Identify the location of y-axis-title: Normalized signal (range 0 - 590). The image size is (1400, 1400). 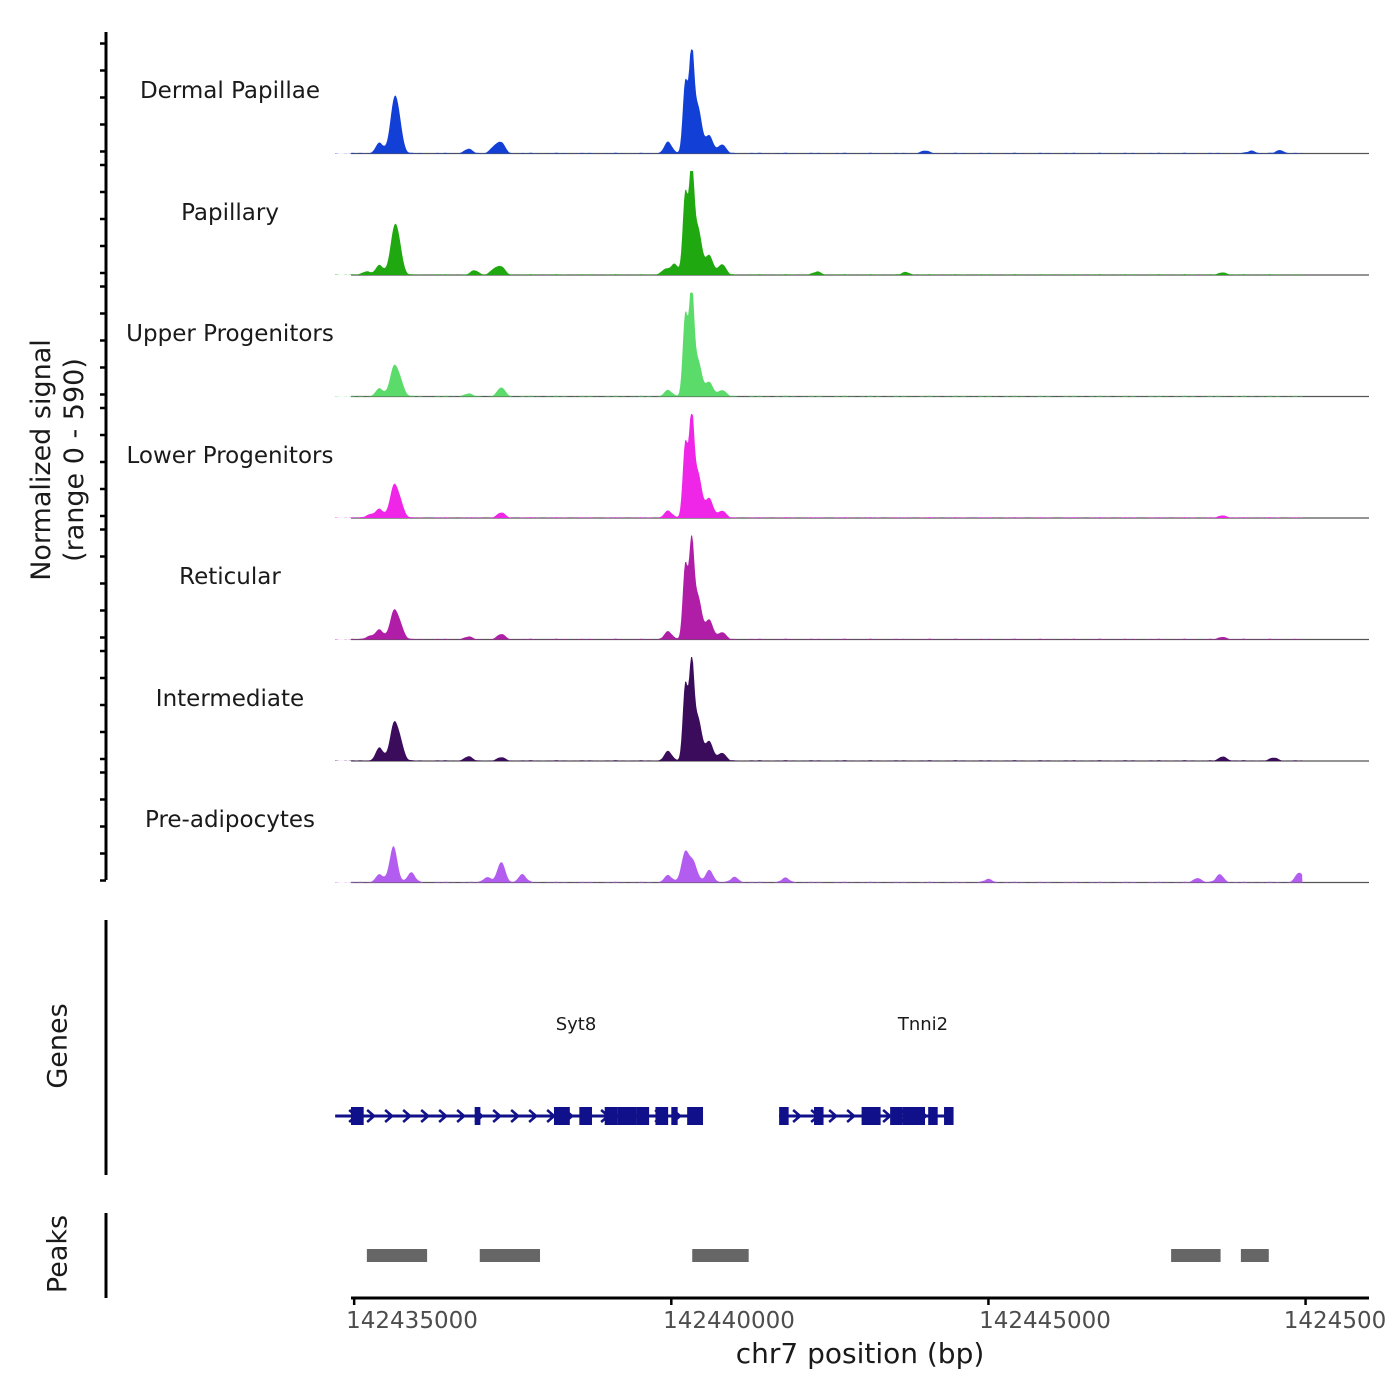
(58, 460).